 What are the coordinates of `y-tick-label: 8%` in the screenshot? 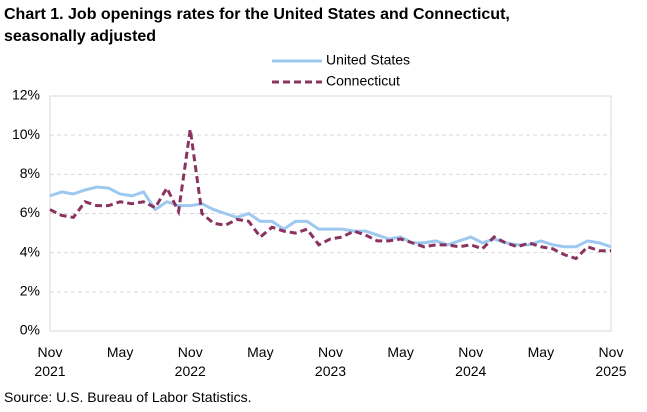 It's located at (30, 173).